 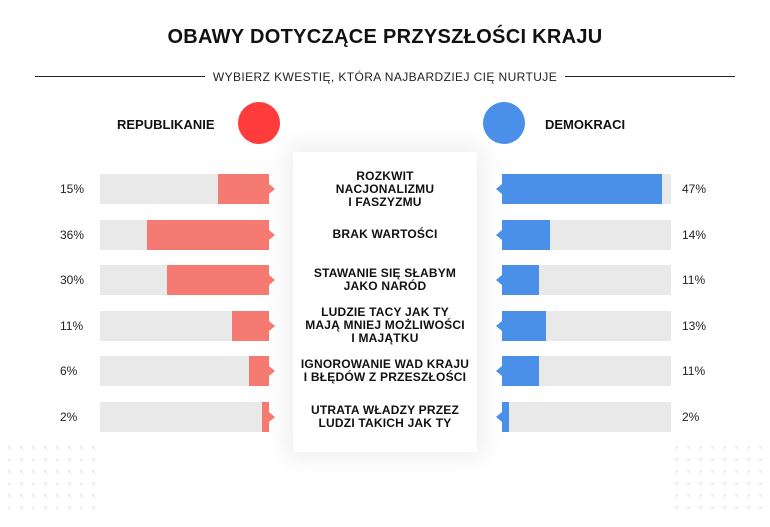 I want to click on legend-republicans-dot, so click(x=259, y=123).